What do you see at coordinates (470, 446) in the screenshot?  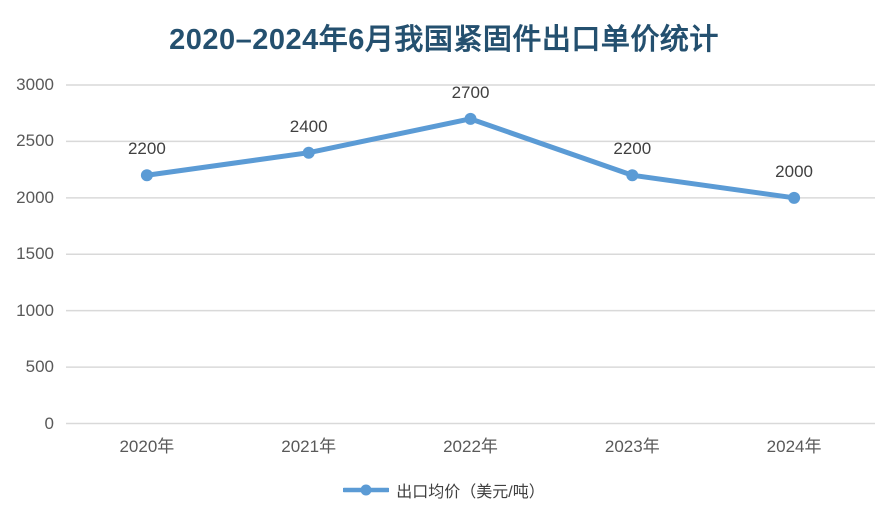 I see `x-axis-tick-label: 2022年` at bounding box center [470, 446].